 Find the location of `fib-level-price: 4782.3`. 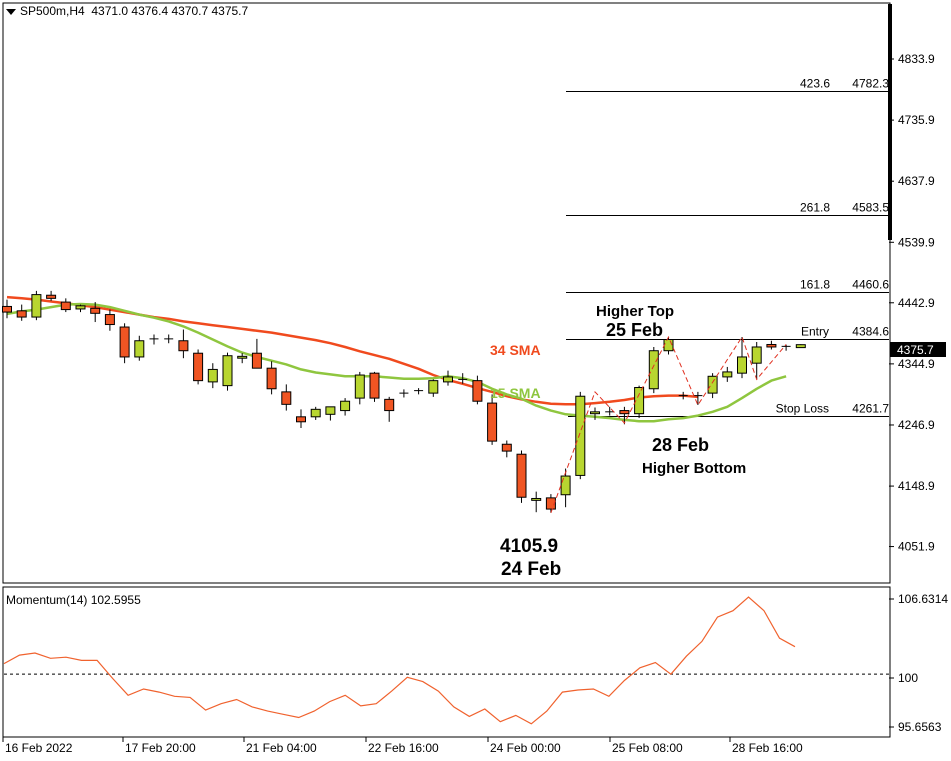

fib-level-price: 4782.3 is located at coordinates (870, 84).